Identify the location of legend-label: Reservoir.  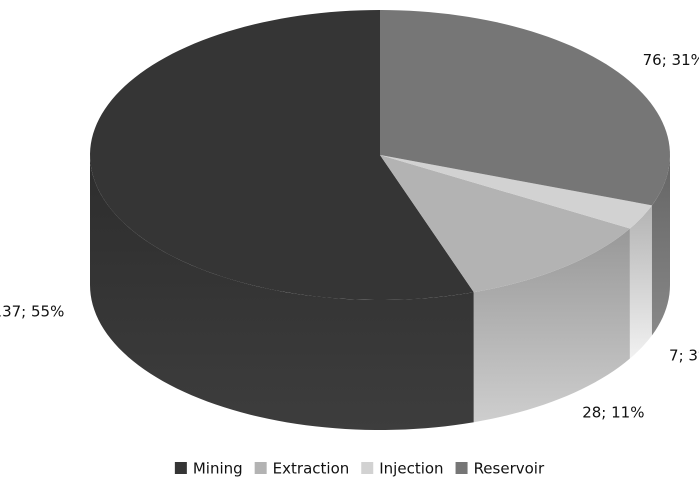
(509, 469).